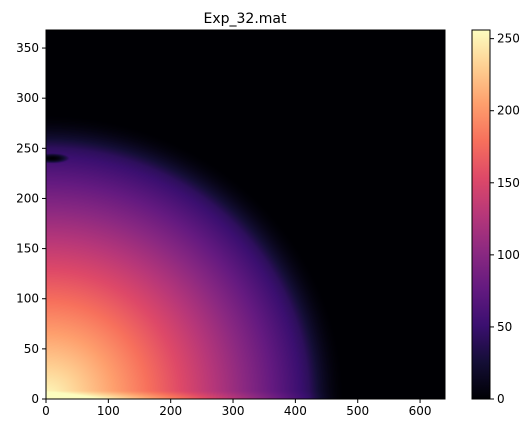 Image resolution: width=532 pixels, height=437 pixels. I want to click on x-tick-label: 500, so click(357, 411).